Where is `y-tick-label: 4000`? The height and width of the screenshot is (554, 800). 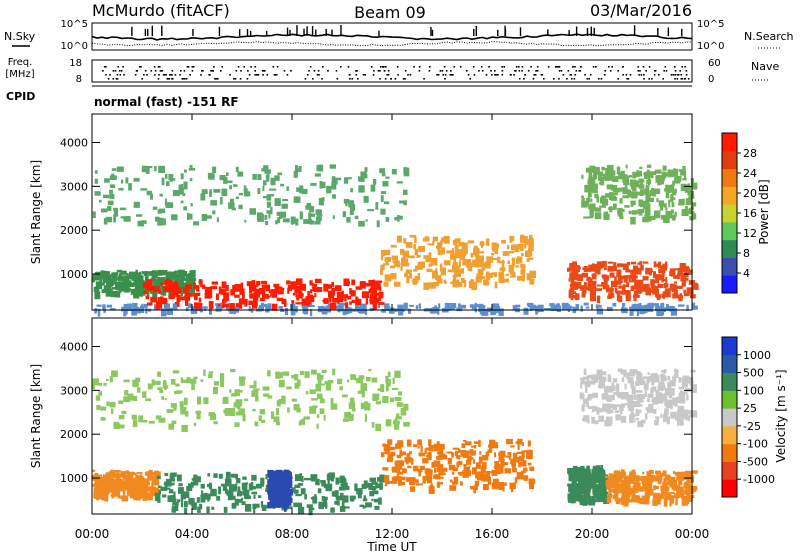
y-tick-label: 4000 is located at coordinates (74, 143).